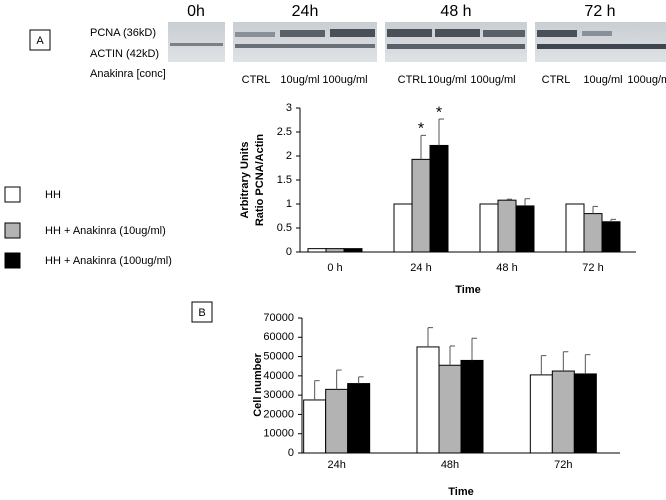 This screenshot has height=500, width=666. Describe the element at coordinates (278, 395) in the screenshot. I see `y-tick-label: 30000` at that location.